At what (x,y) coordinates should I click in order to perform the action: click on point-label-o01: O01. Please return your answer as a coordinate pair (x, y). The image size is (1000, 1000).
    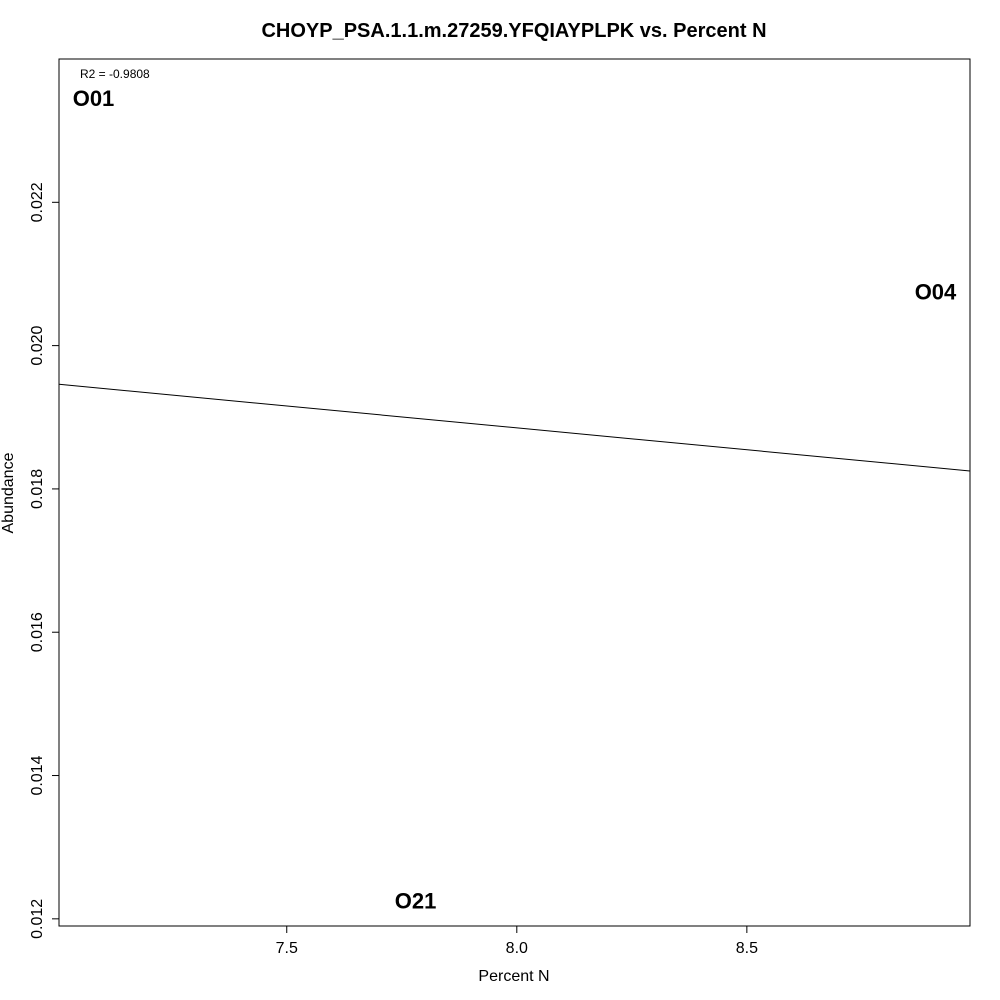
    Looking at the image, I should click on (94, 98).